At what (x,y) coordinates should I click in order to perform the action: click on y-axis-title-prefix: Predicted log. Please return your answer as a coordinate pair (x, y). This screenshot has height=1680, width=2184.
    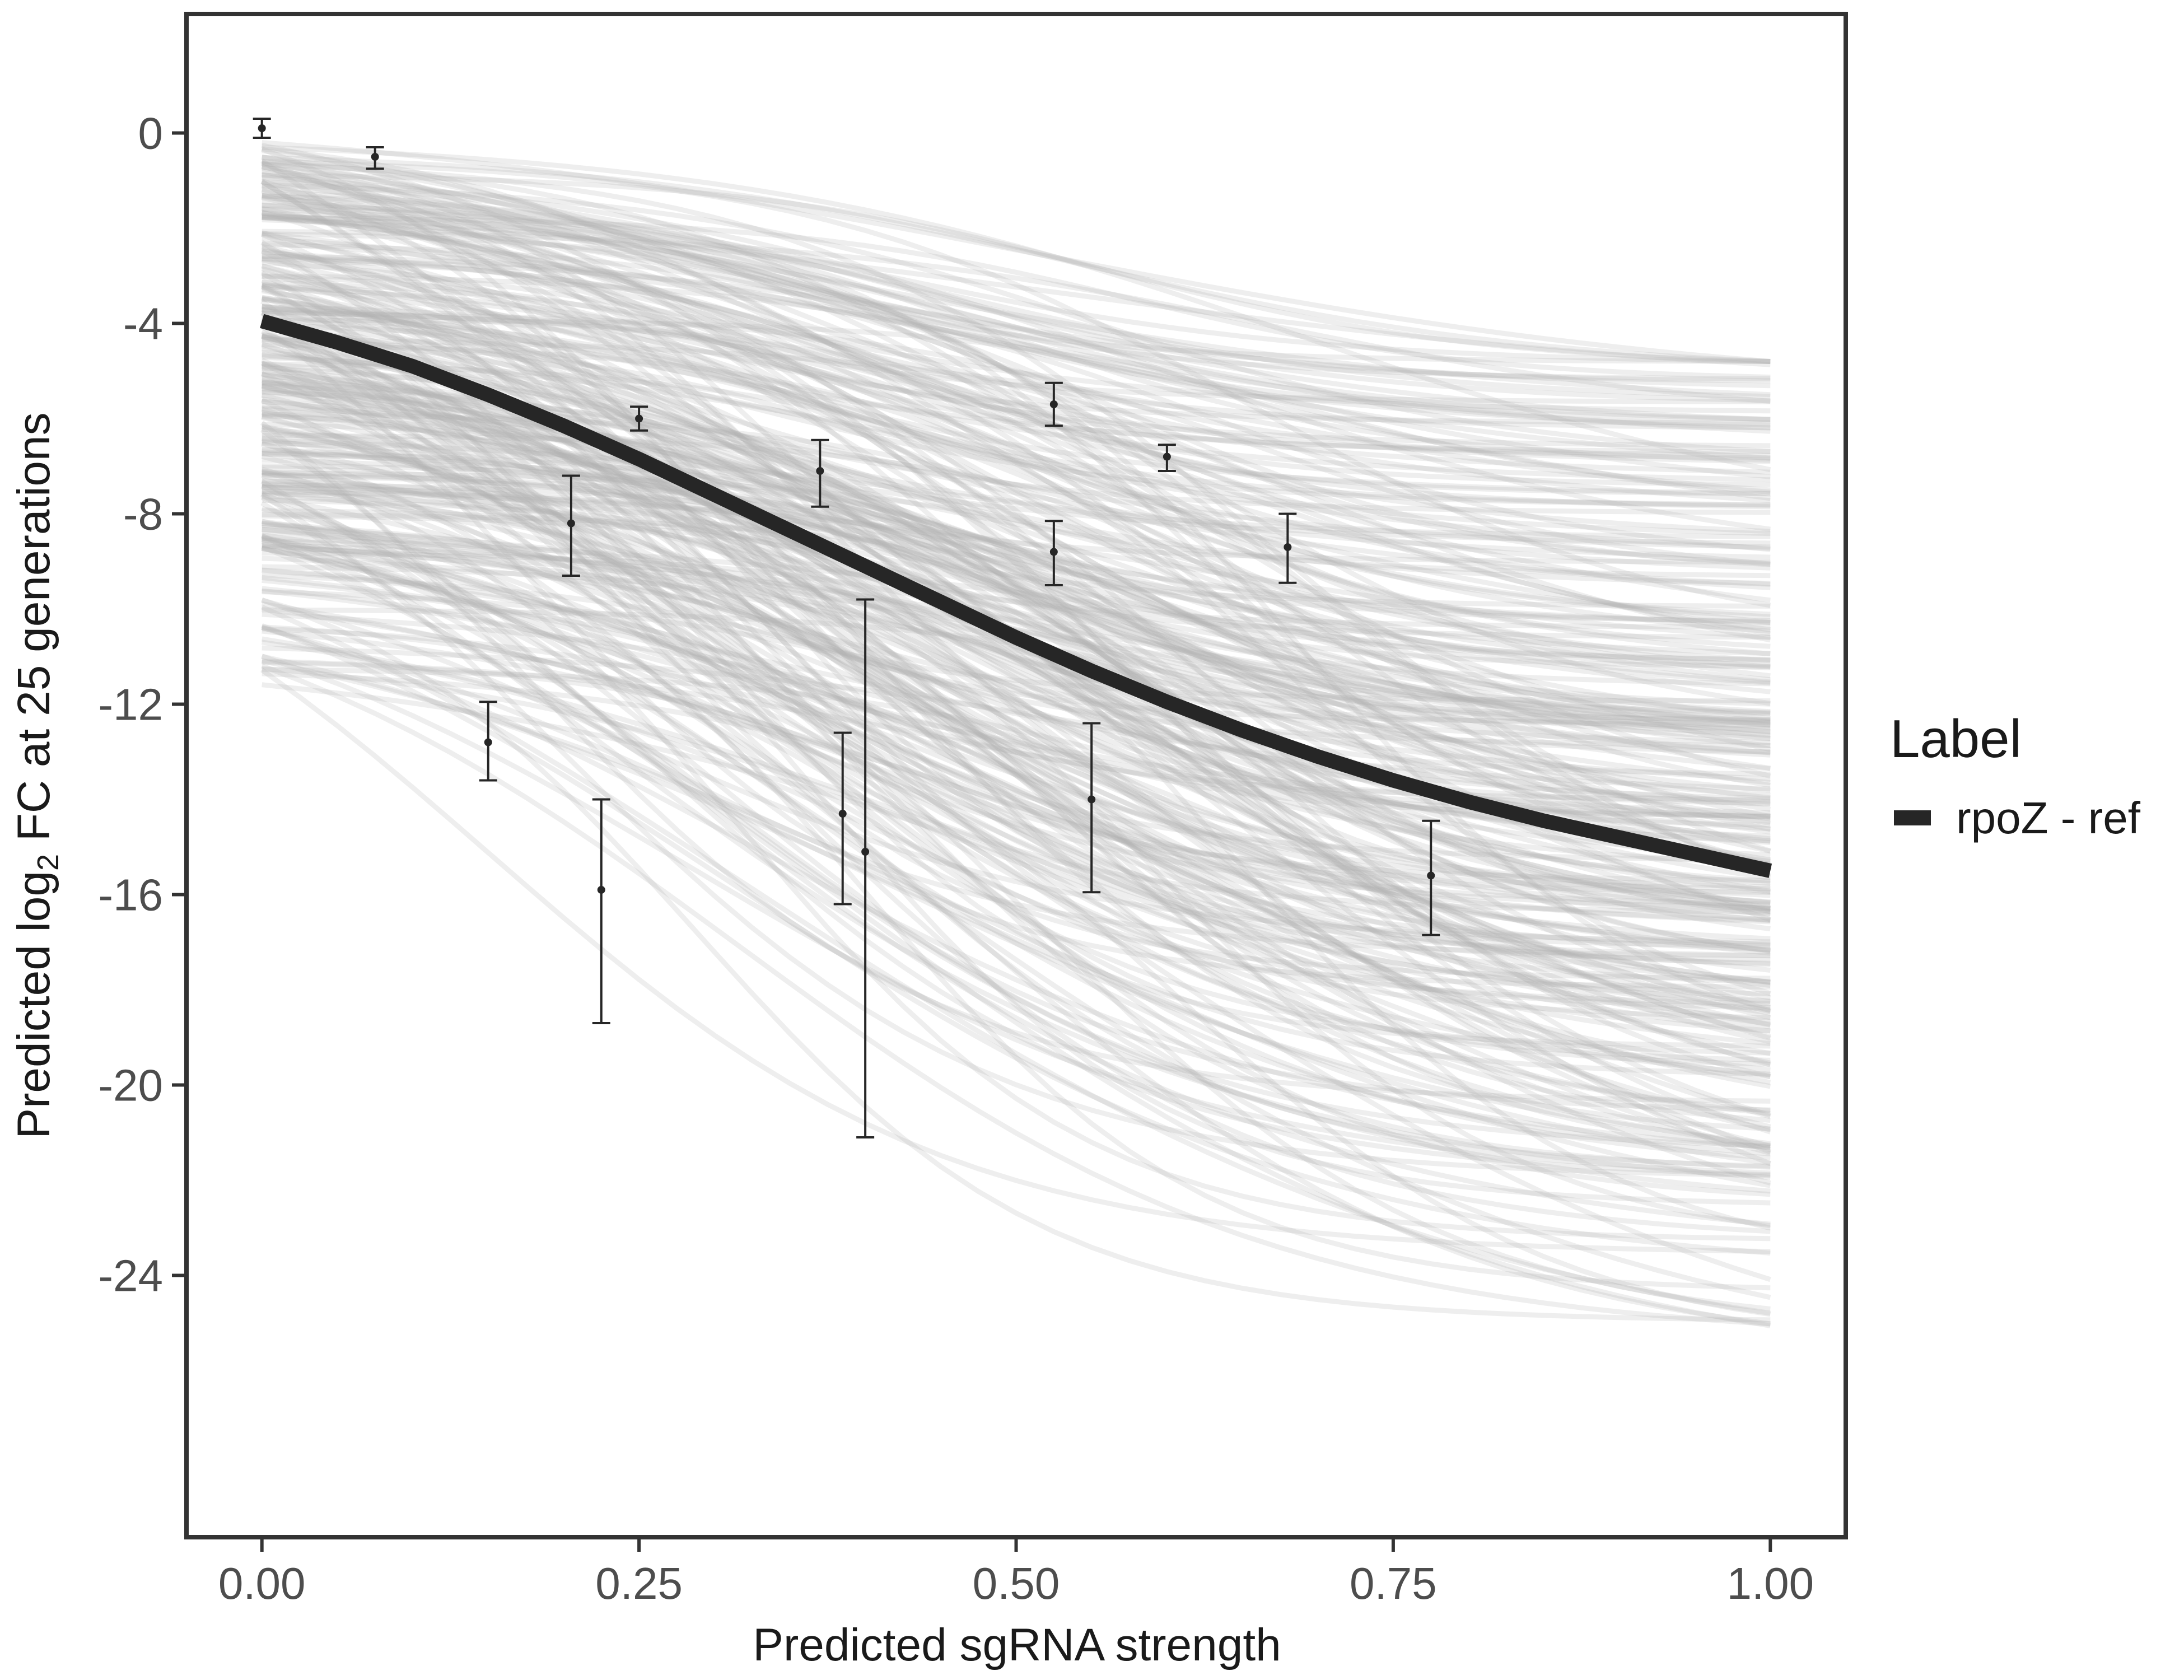
    Looking at the image, I should click on (34, 1005).